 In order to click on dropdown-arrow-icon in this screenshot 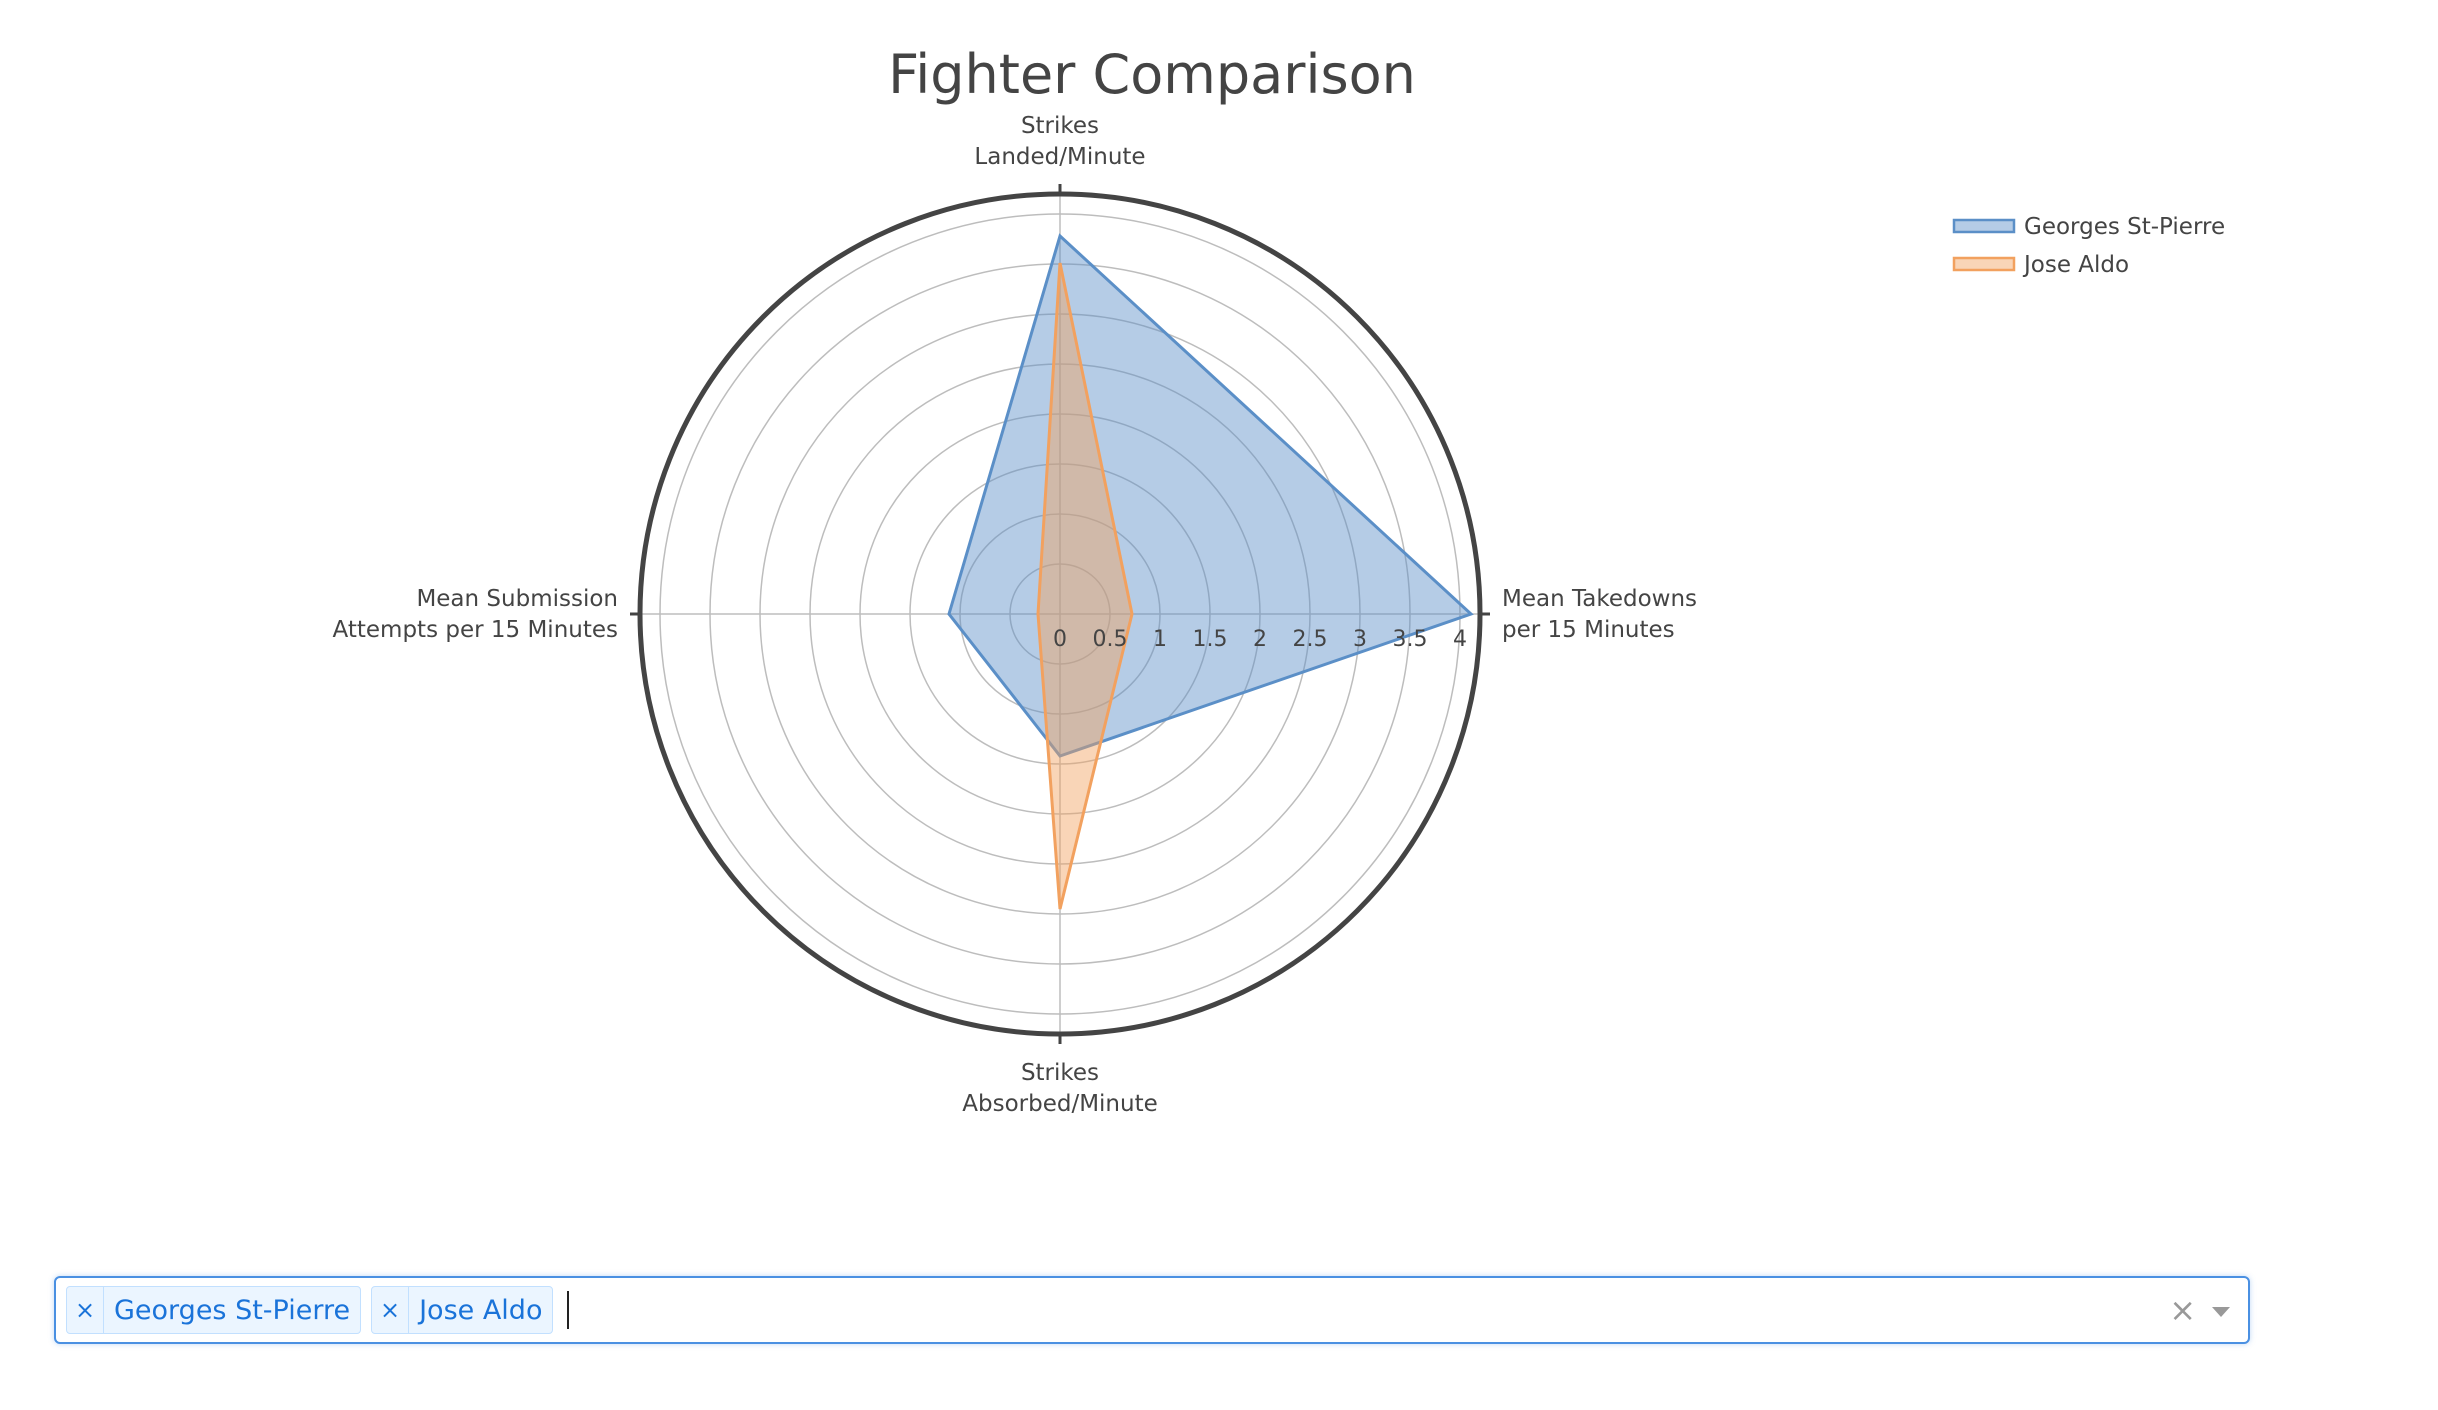, I will do `click(2221, 1312)`.